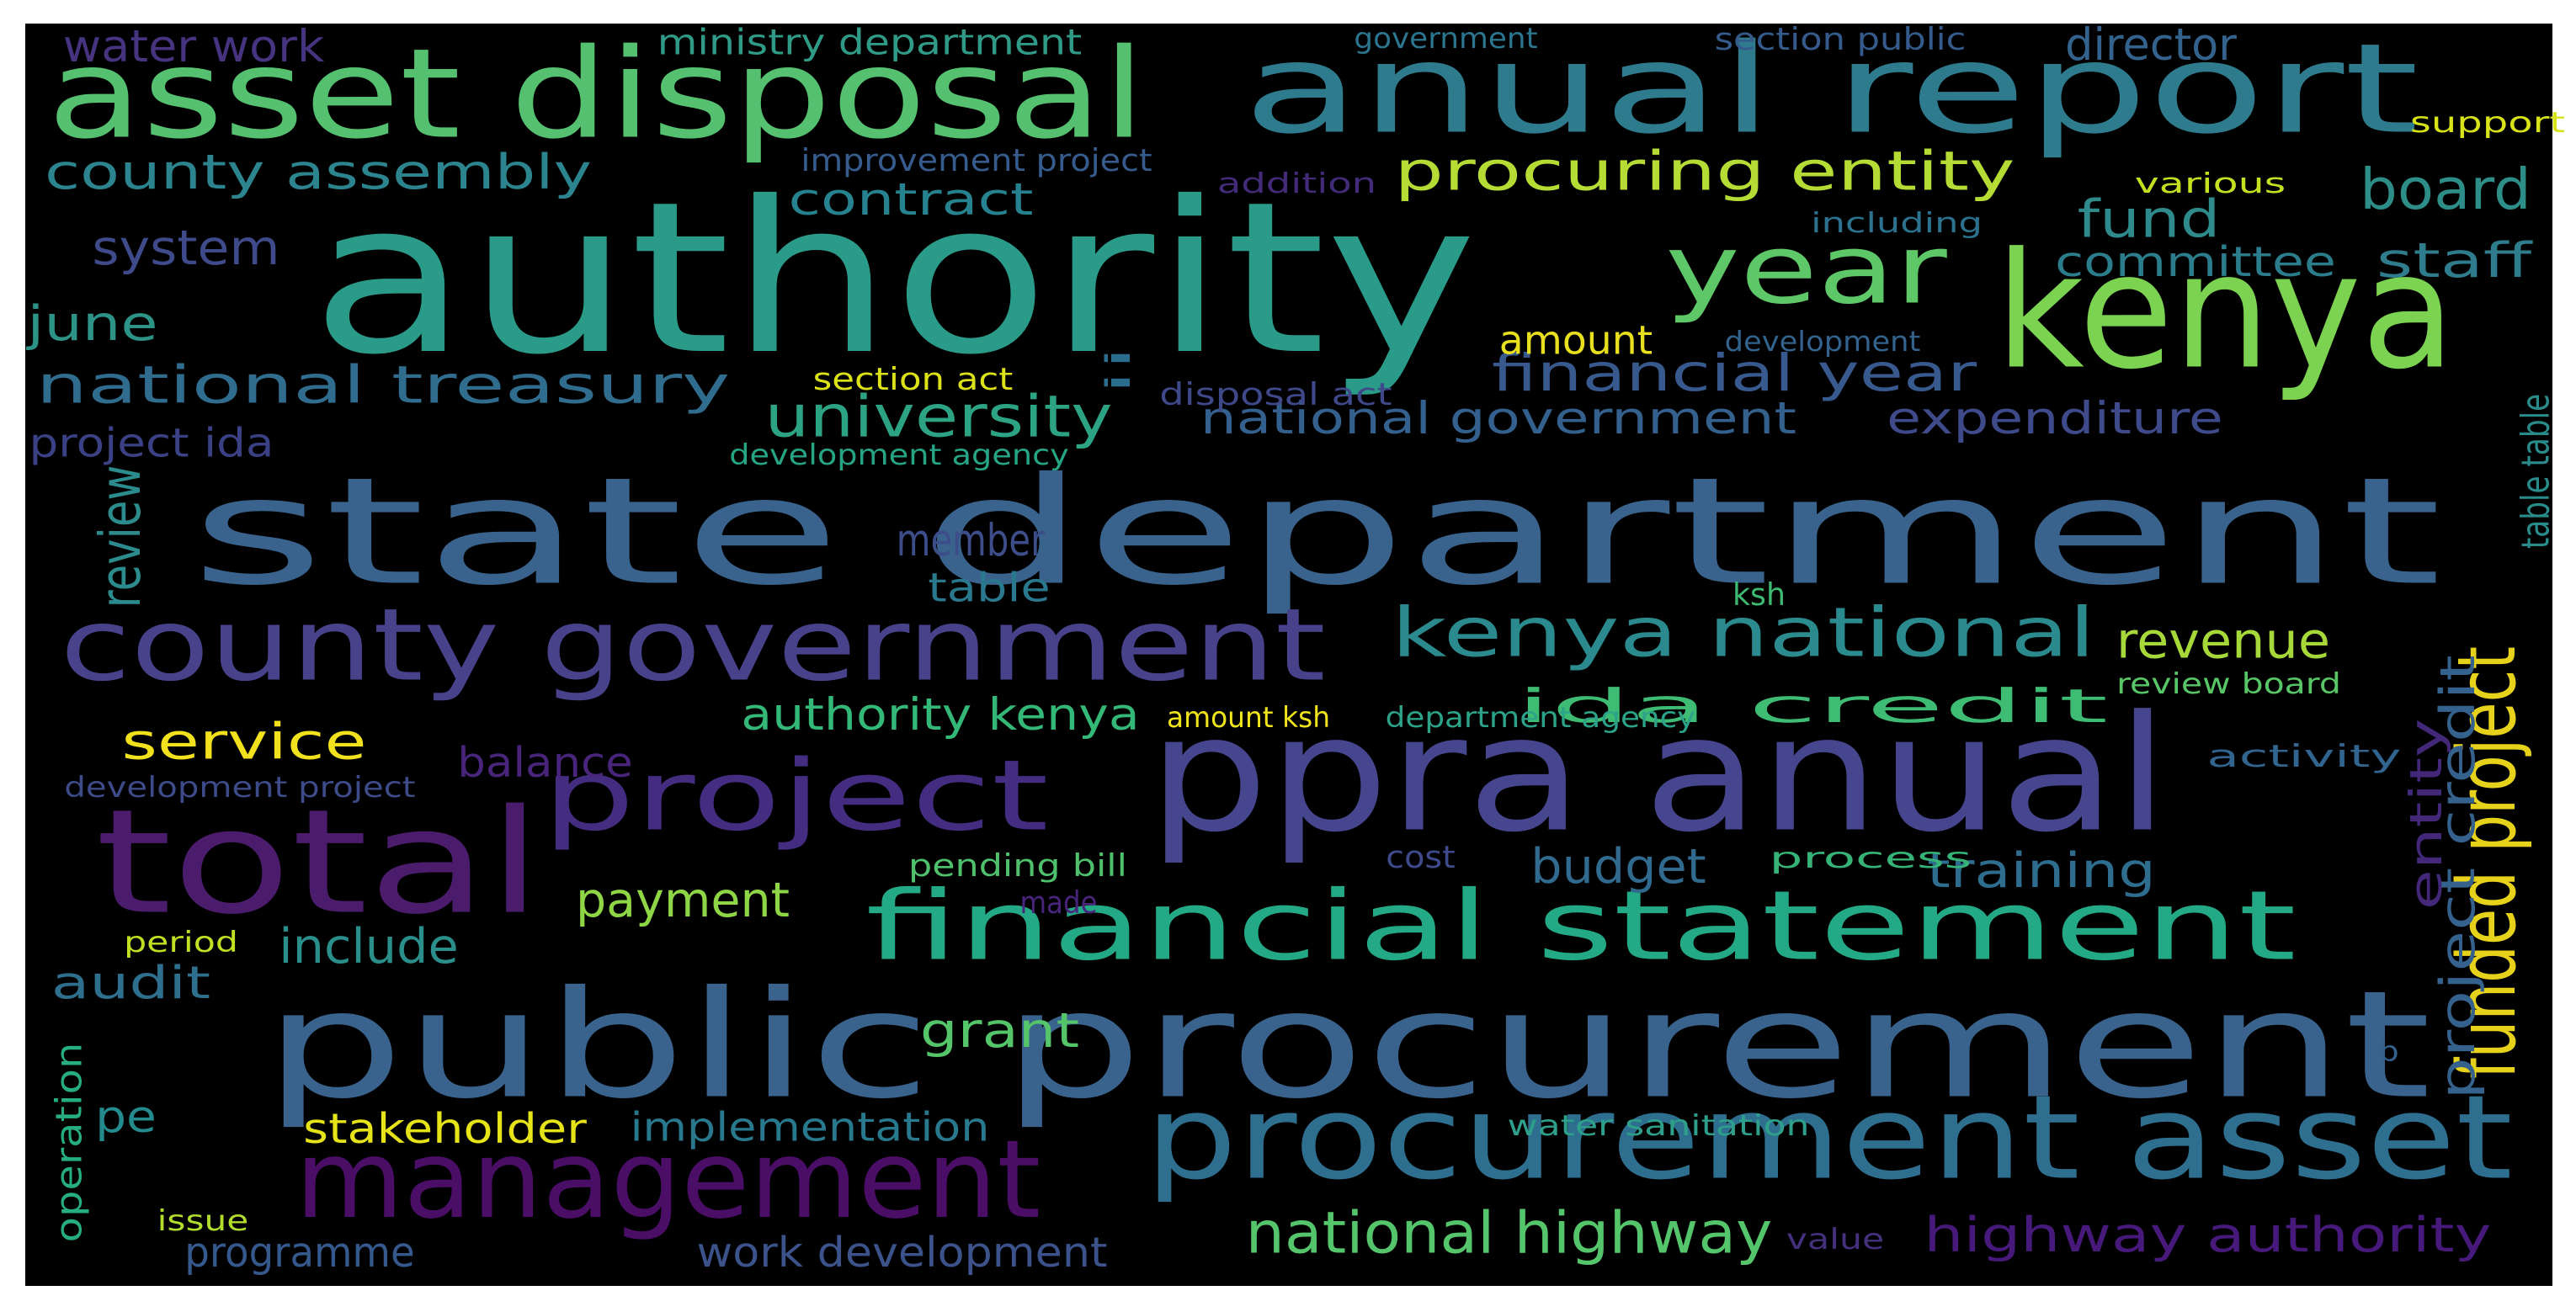  I want to click on word-implementation: implementation, so click(811, 1128).